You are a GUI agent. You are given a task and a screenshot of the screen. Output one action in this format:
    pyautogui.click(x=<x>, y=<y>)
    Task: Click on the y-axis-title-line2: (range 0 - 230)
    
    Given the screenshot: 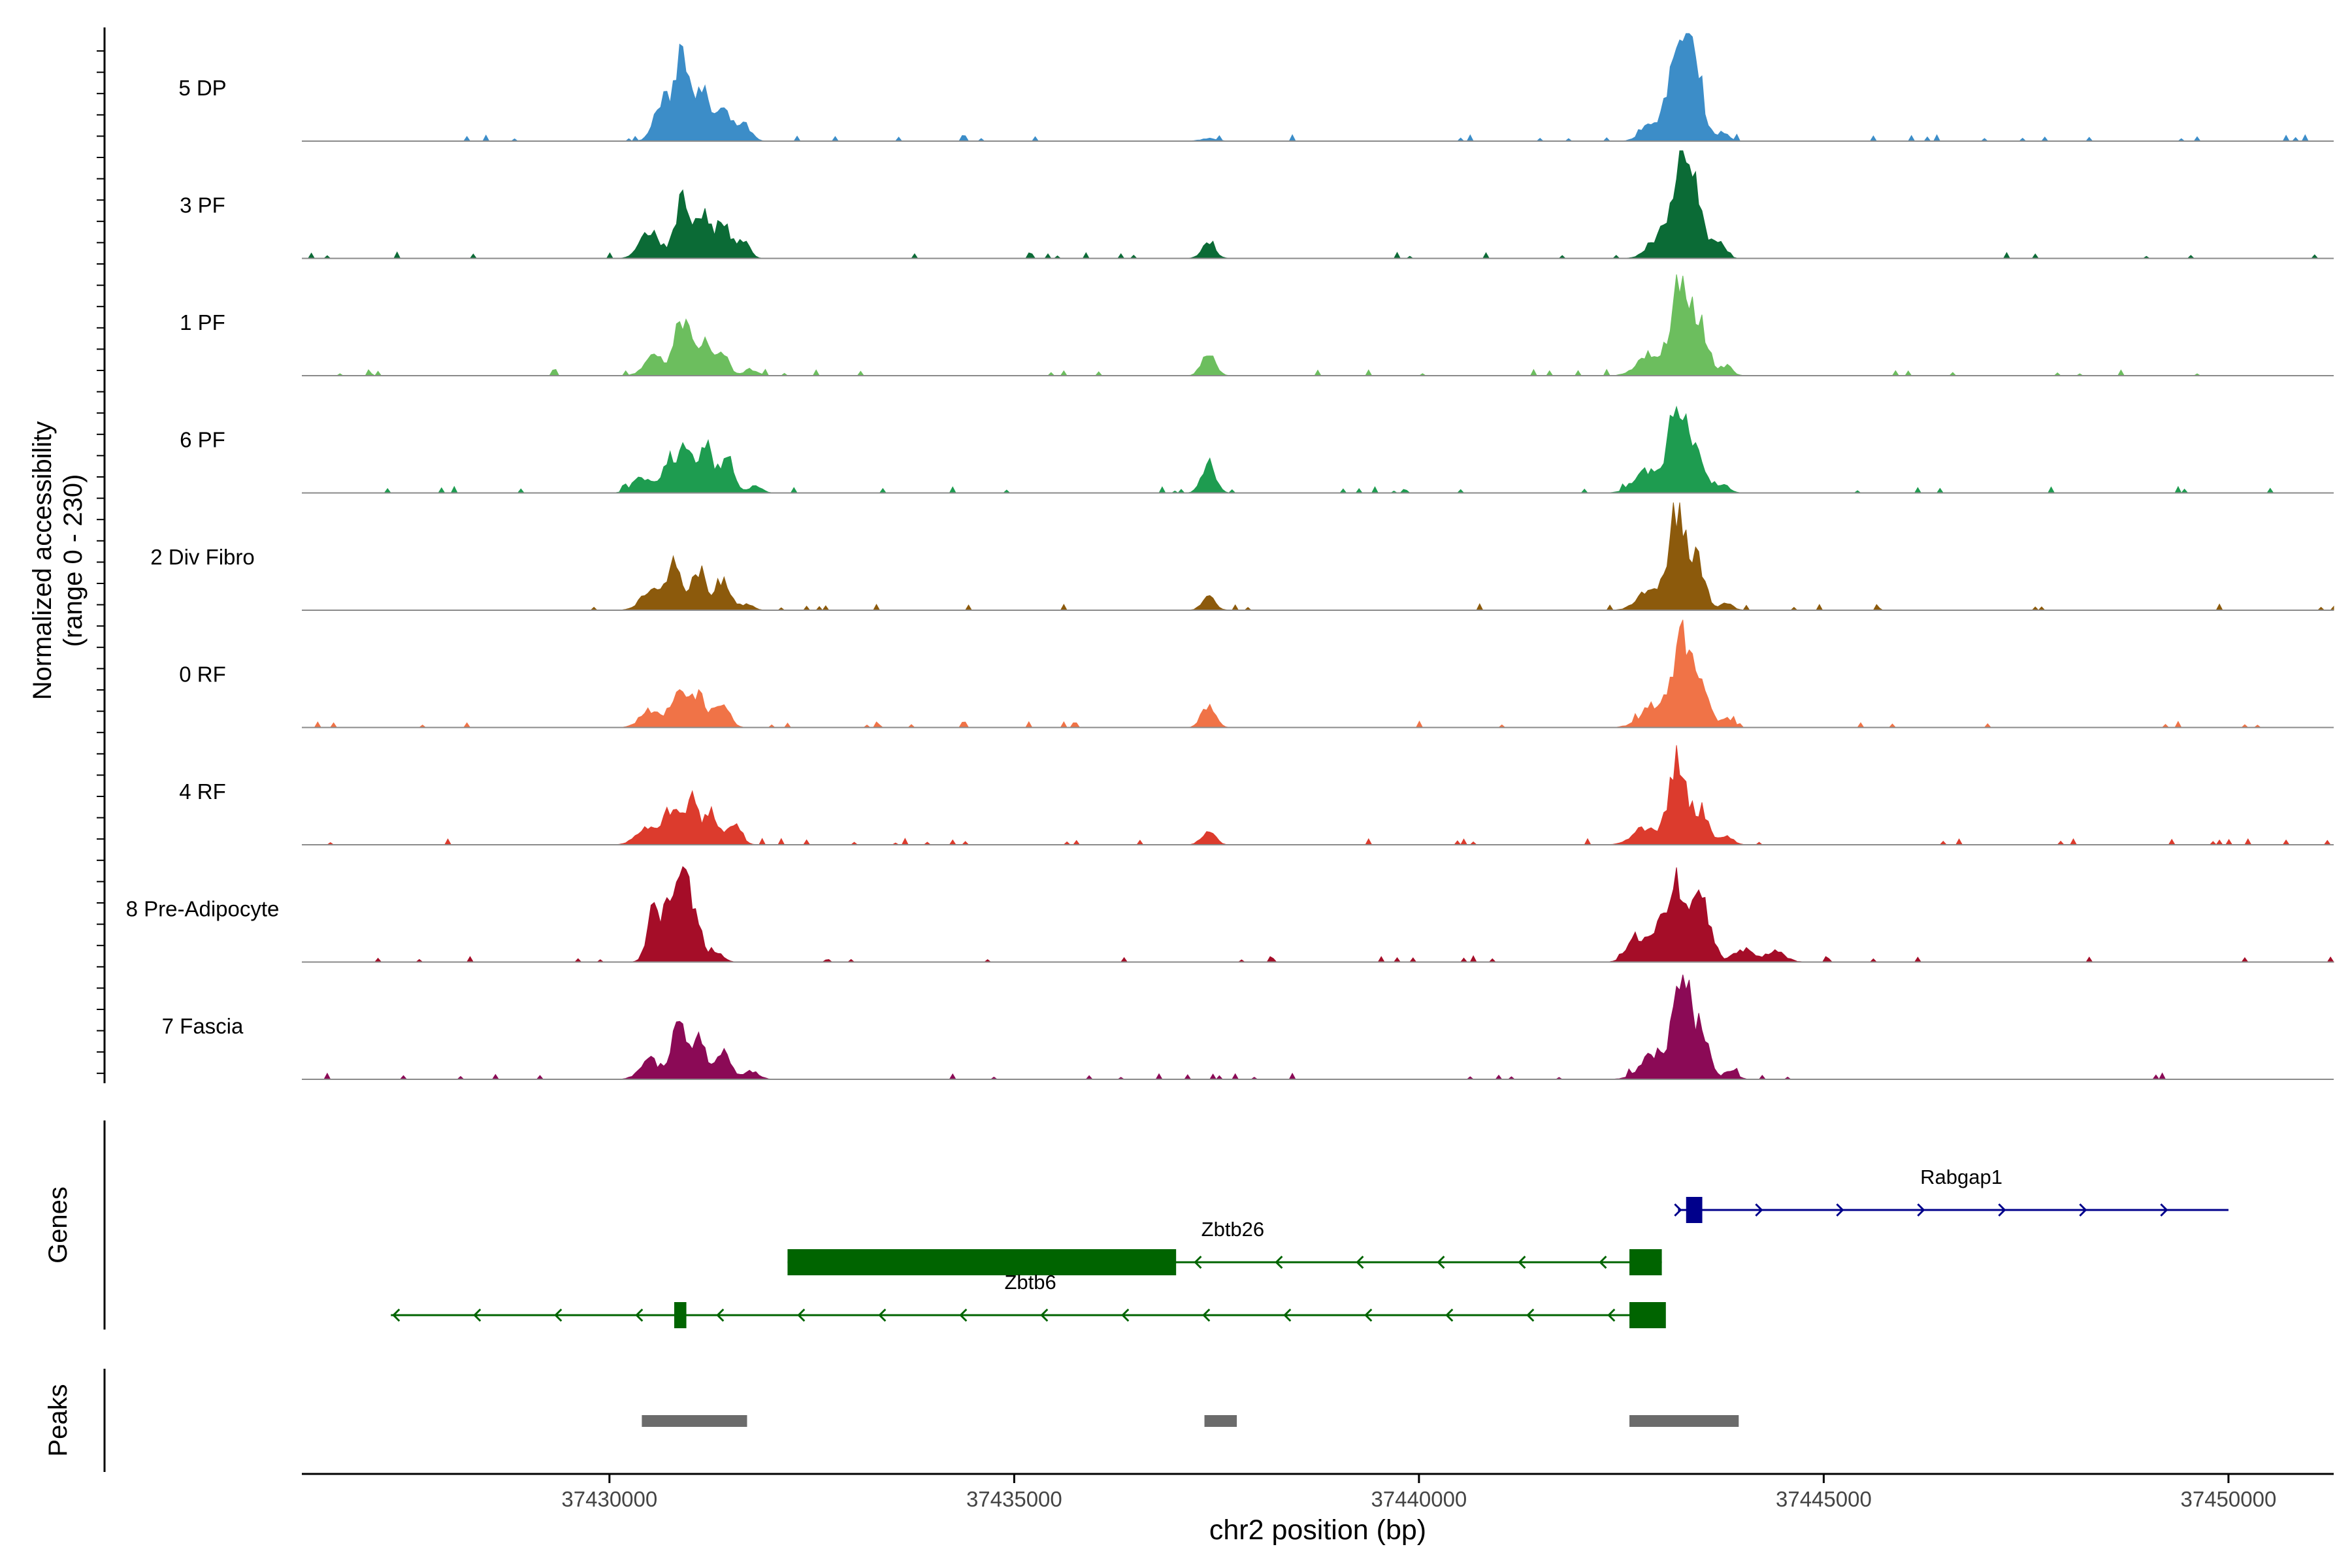 What is the action you would take?
    pyautogui.click(x=73, y=560)
    